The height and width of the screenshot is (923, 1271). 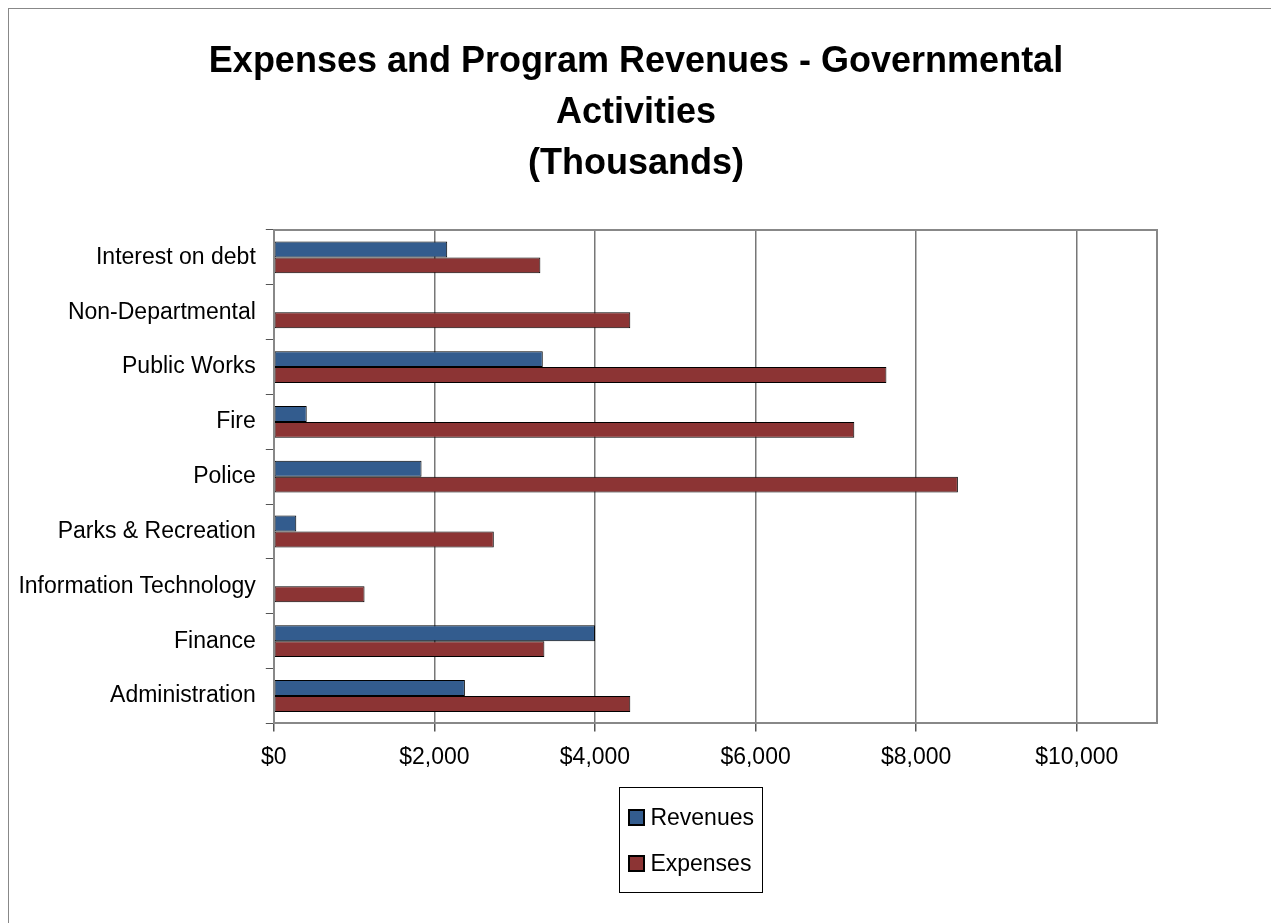 What do you see at coordinates (156, 529) in the screenshot?
I see `y-tick-label: Parks & Recreation` at bounding box center [156, 529].